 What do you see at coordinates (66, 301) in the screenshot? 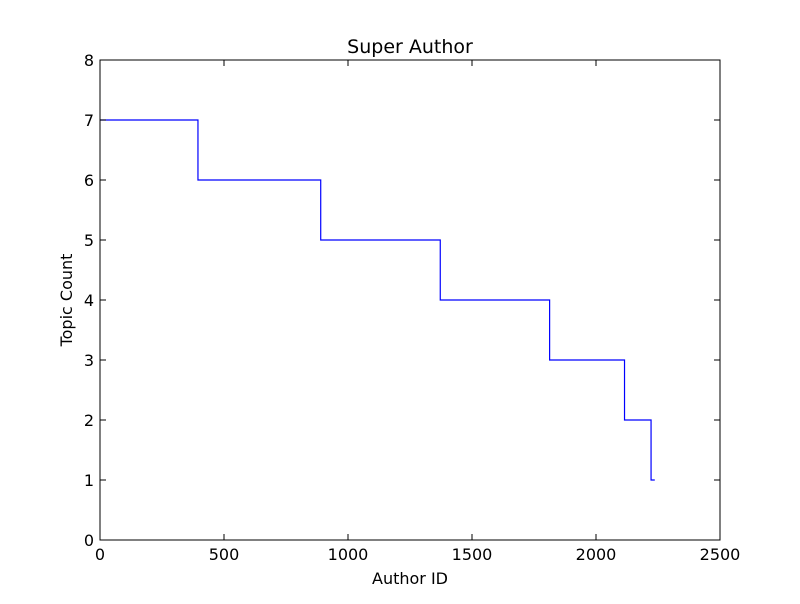
I see `y-axis-label: Topic Count` at bounding box center [66, 301].